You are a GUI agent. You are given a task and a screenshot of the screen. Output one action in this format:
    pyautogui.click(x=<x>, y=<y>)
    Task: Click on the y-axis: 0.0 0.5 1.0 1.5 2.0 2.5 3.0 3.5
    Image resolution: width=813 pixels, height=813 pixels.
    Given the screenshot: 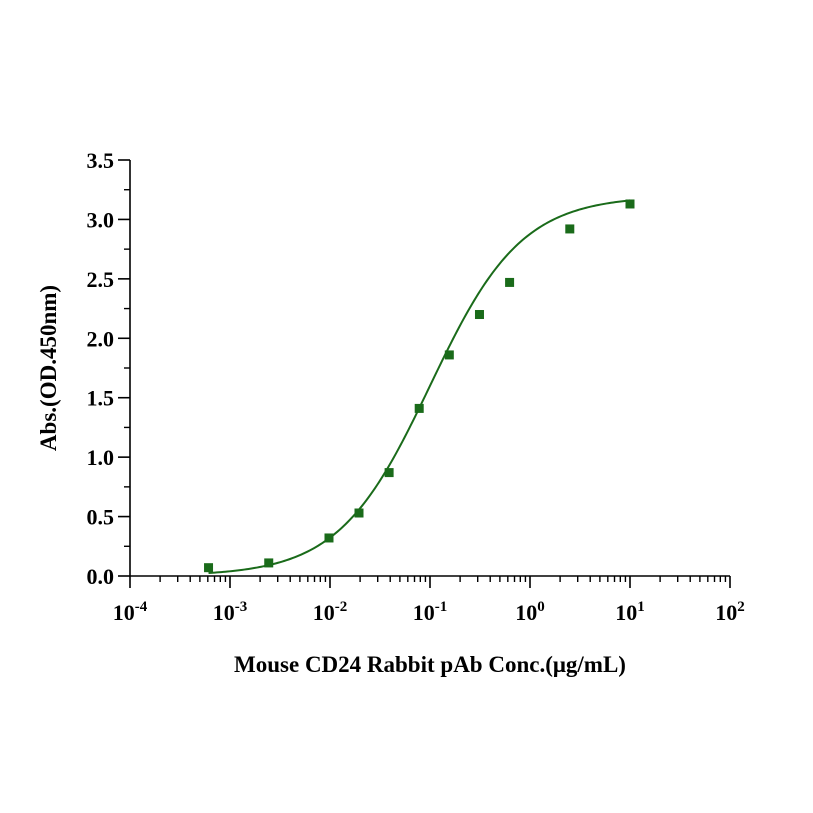 What is the action you would take?
    pyautogui.click(x=109, y=368)
    